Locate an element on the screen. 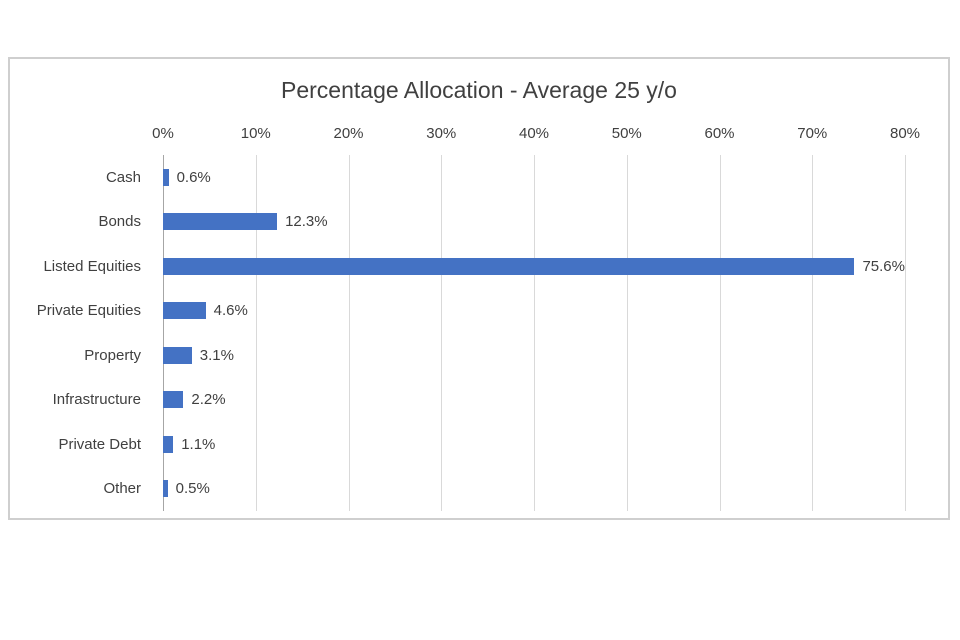  bar-row: 75.6% is located at coordinates (534, 266).